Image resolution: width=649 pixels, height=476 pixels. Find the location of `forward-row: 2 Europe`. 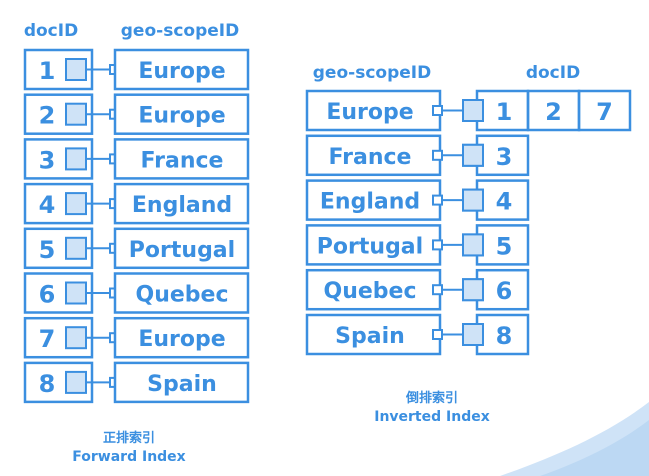

forward-row: 2 Europe is located at coordinates (136, 114).